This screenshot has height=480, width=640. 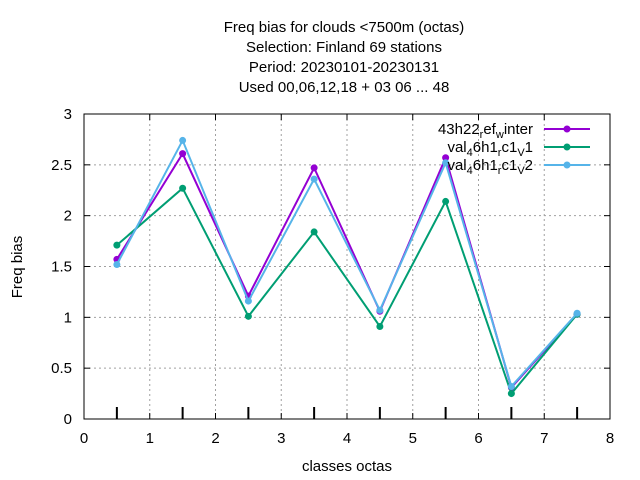 What do you see at coordinates (281, 438) in the screenshot?
I see `x-tick-label: 3` at bounding box center [281, 438].